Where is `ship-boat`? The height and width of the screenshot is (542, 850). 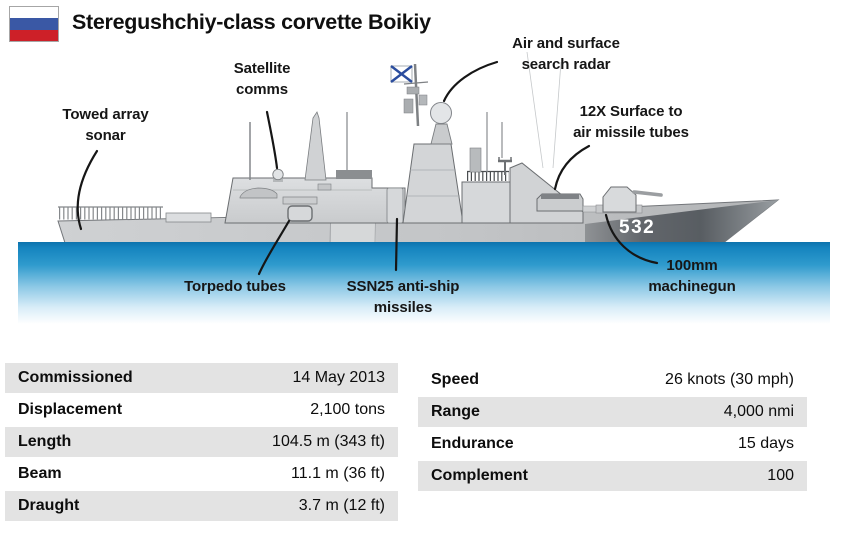
ship-boat is located at coordinates (258, 193).